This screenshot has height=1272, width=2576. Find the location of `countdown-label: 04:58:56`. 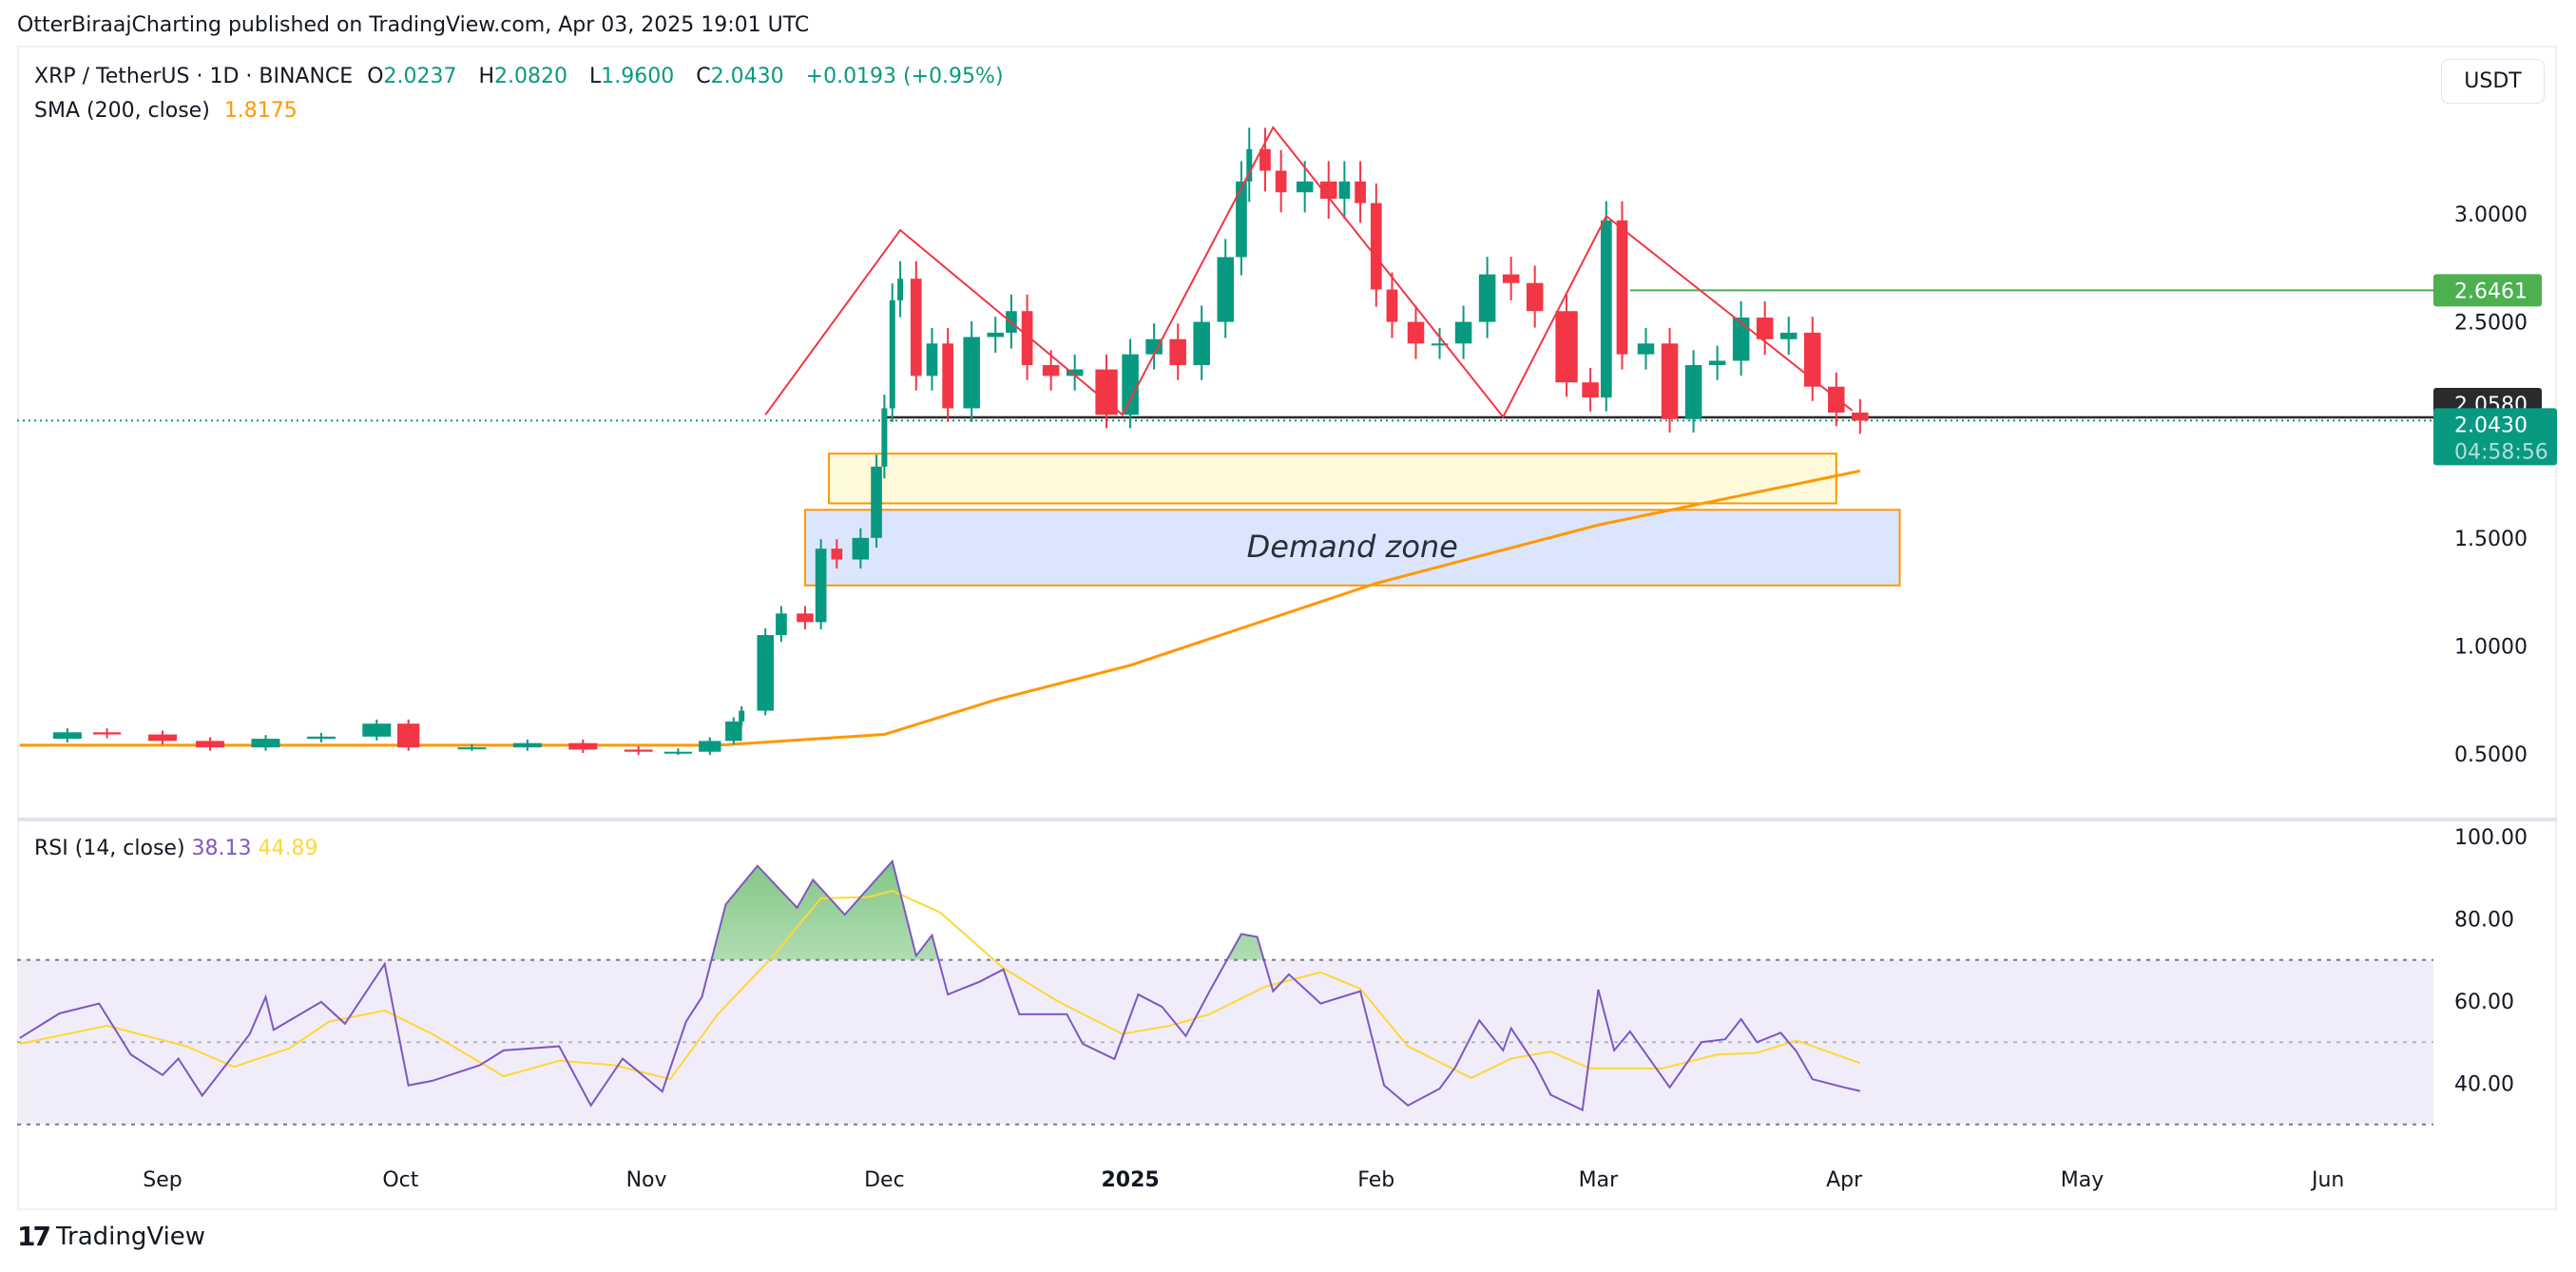

countdown-label: 04:58:56 is located at coordinates (2501, 452).